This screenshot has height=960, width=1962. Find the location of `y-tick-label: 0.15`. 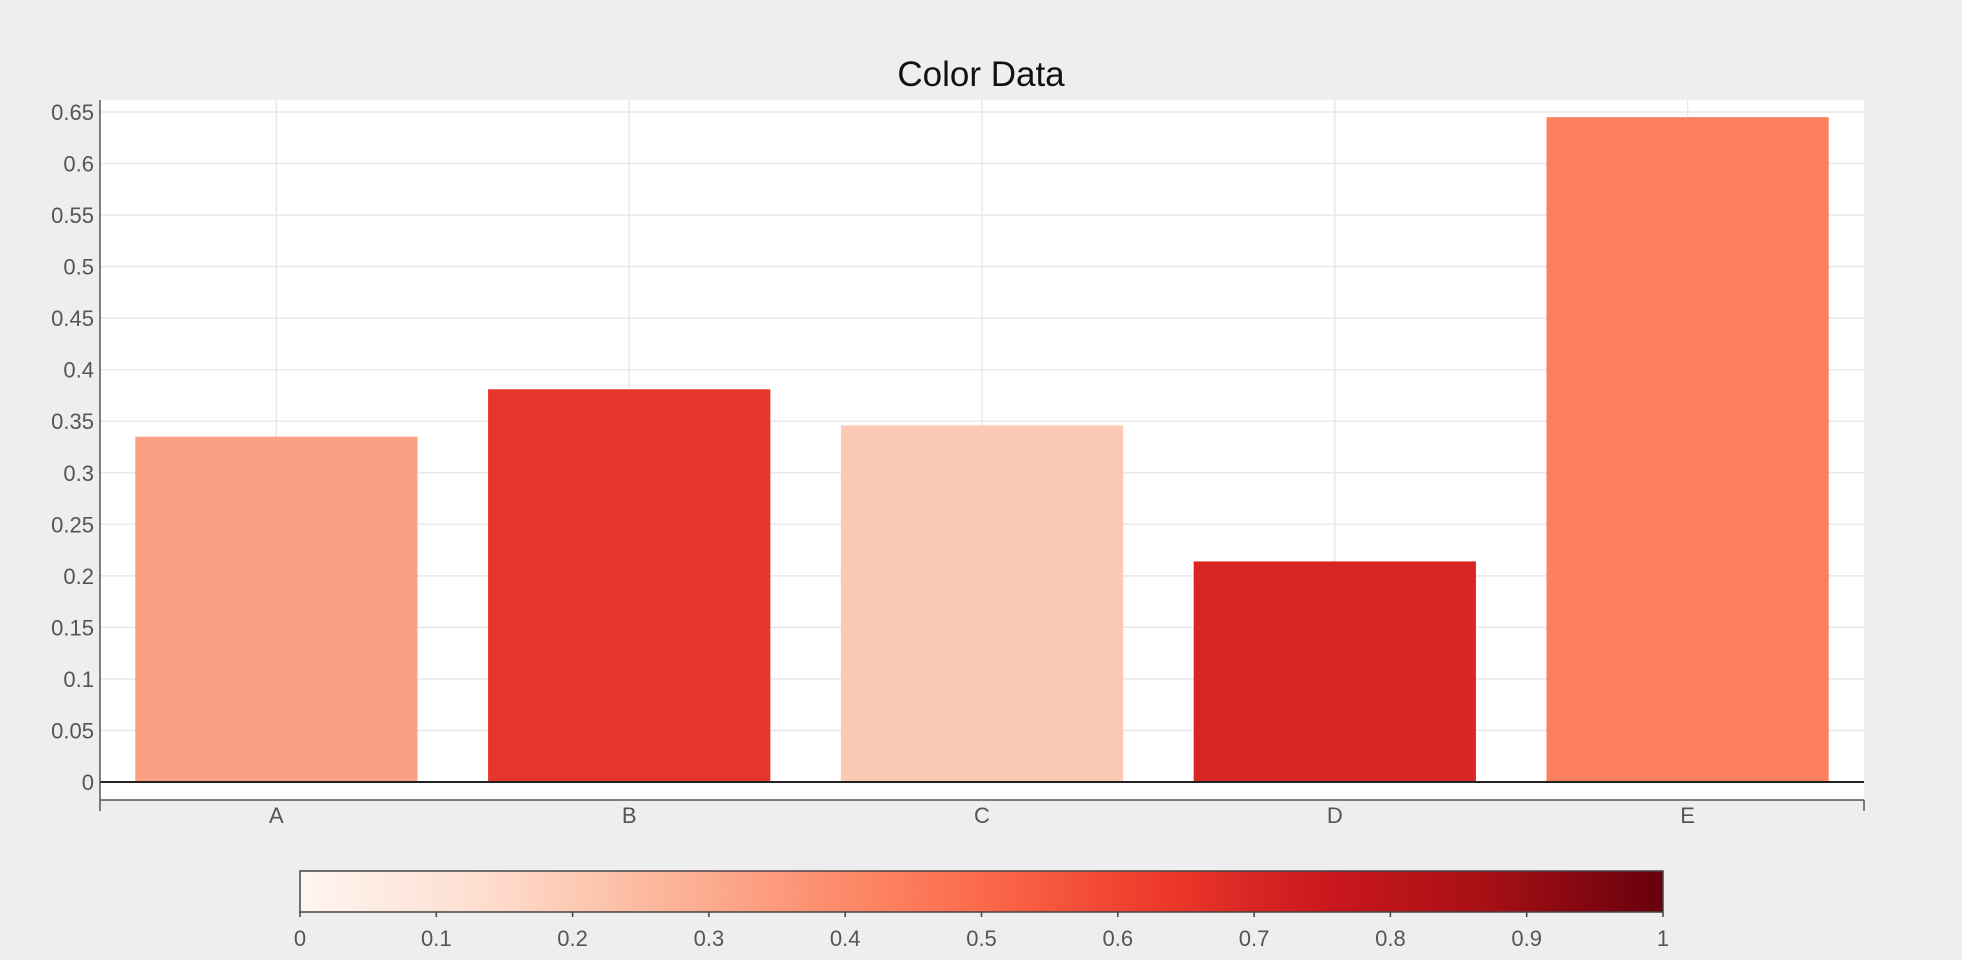

y-tick-label: 0.15 is located at coordinates (72, 627).